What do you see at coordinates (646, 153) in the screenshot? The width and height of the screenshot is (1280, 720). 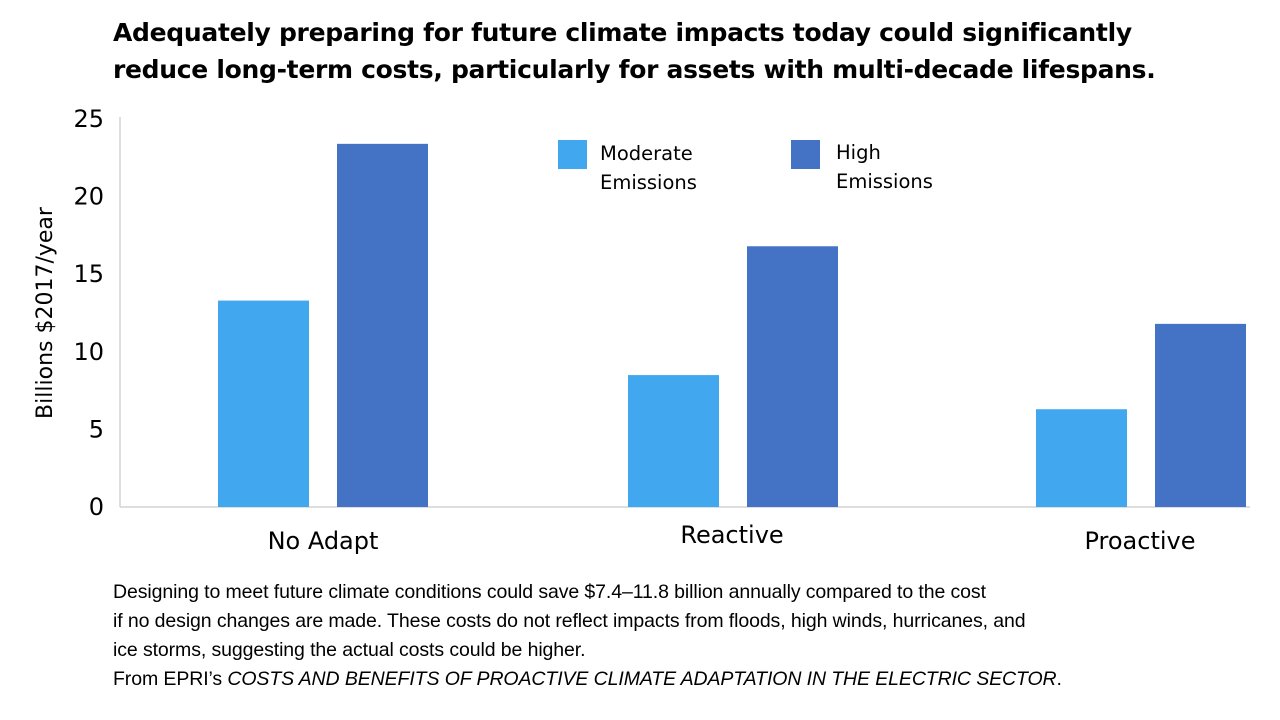 I see `legend-label: Moderate` at bounding box center [646, 153].